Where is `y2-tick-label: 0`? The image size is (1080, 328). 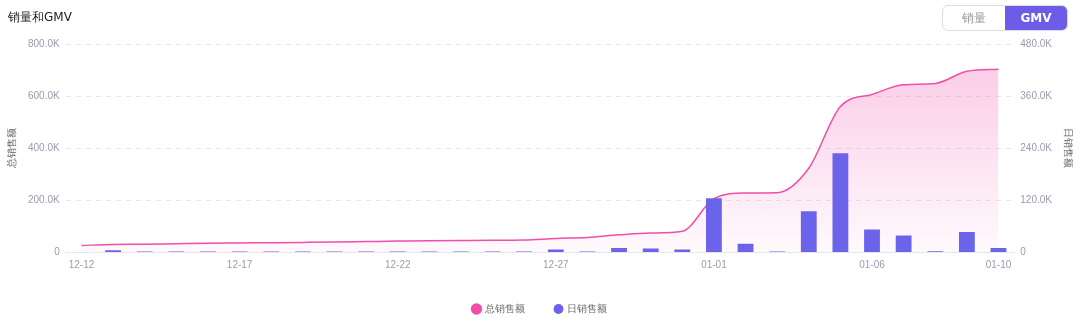
y2-tick-label: 0 is located at coordinates (1023, 251).